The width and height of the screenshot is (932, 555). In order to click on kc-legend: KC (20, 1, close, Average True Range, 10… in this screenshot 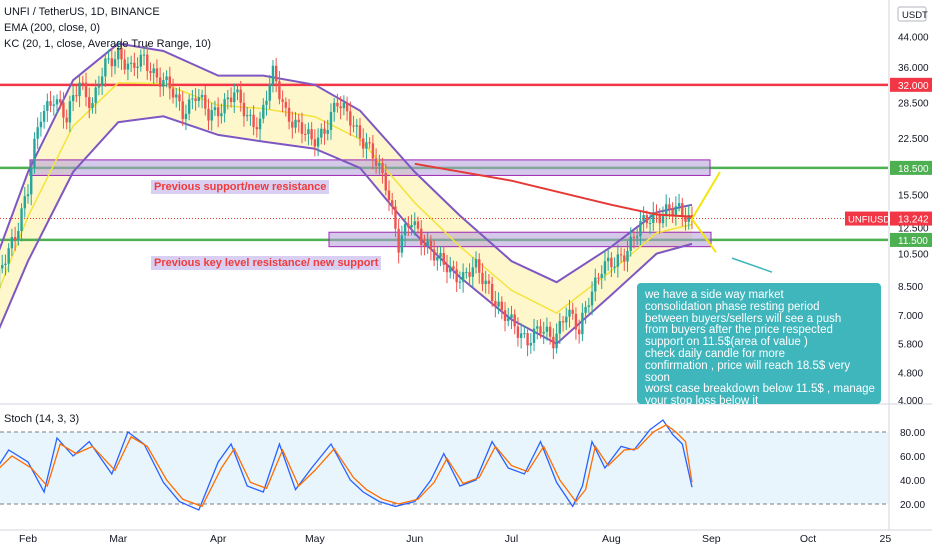, I will do `click(107, 44)`.